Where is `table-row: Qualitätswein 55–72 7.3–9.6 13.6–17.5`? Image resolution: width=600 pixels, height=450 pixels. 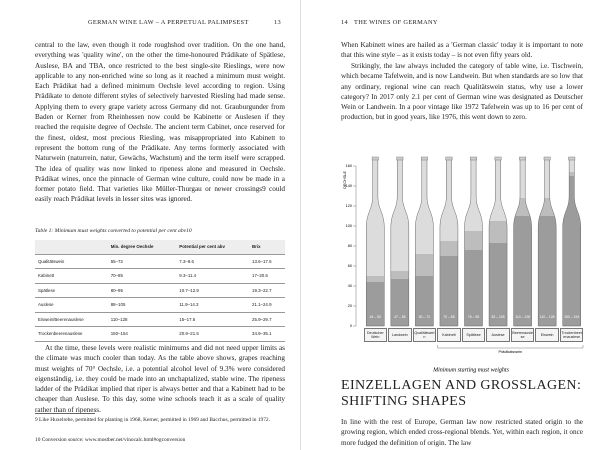
table-row: Qualitätswein 55–72 7.3–9.6 13.6–17.5 is located at coordinates (160, 261).